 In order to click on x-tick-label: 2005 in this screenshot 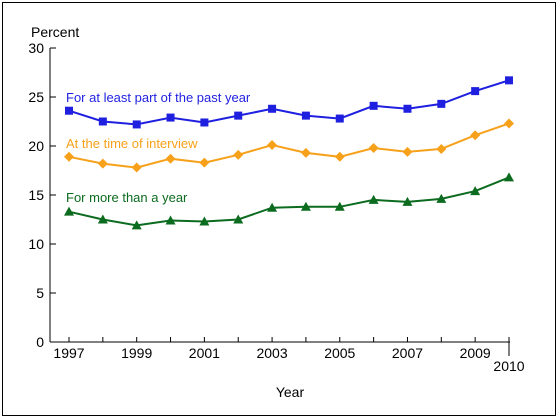, I will do `click(339, 353)`.